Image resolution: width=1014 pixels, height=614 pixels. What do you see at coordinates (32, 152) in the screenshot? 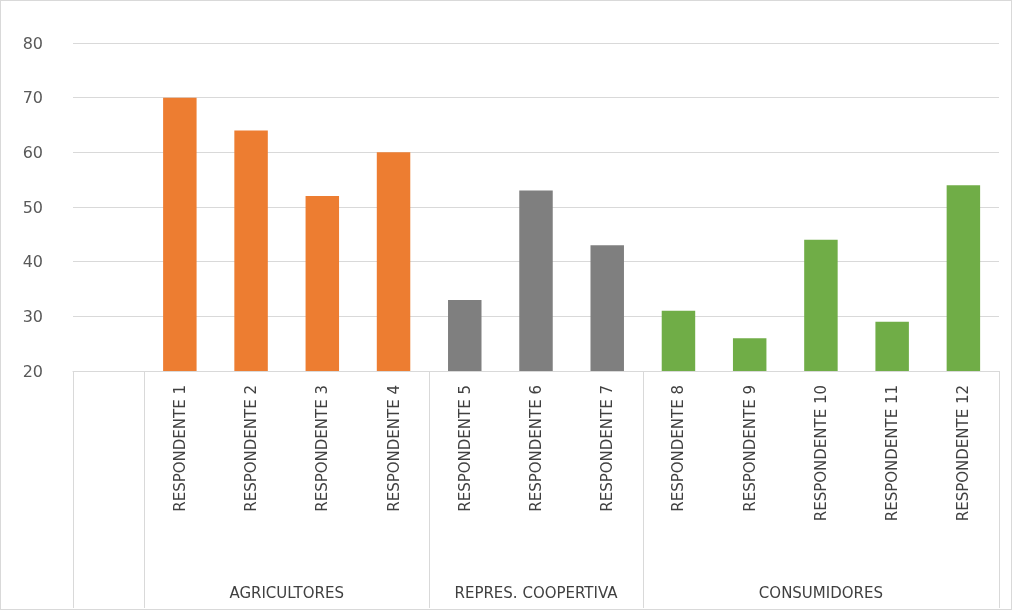
I see `y-tick-label: 60` at bounding box center [32, 152].